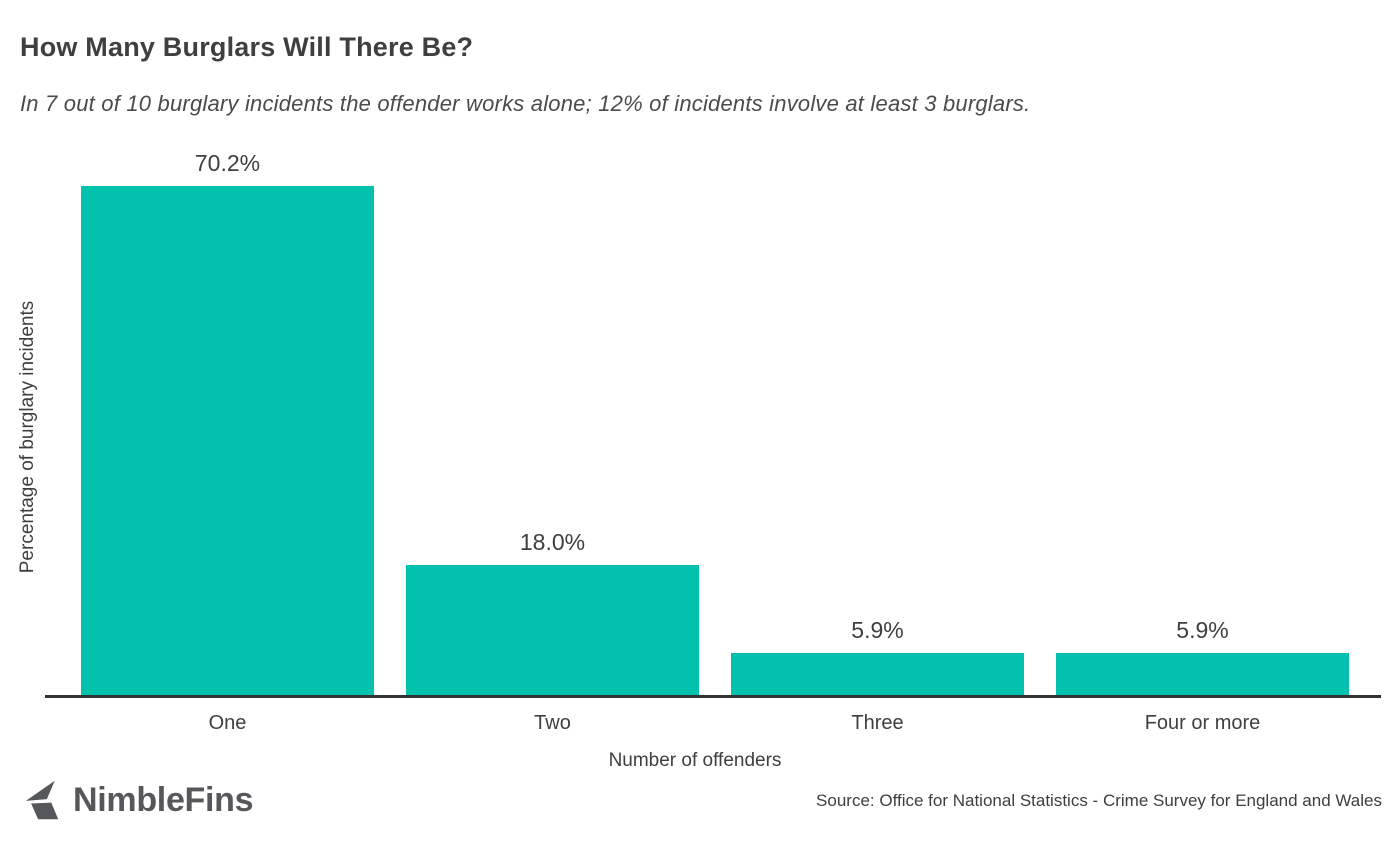  I want to click on y-axis-label: Percentage of burglary incidents, so click(27, 437).